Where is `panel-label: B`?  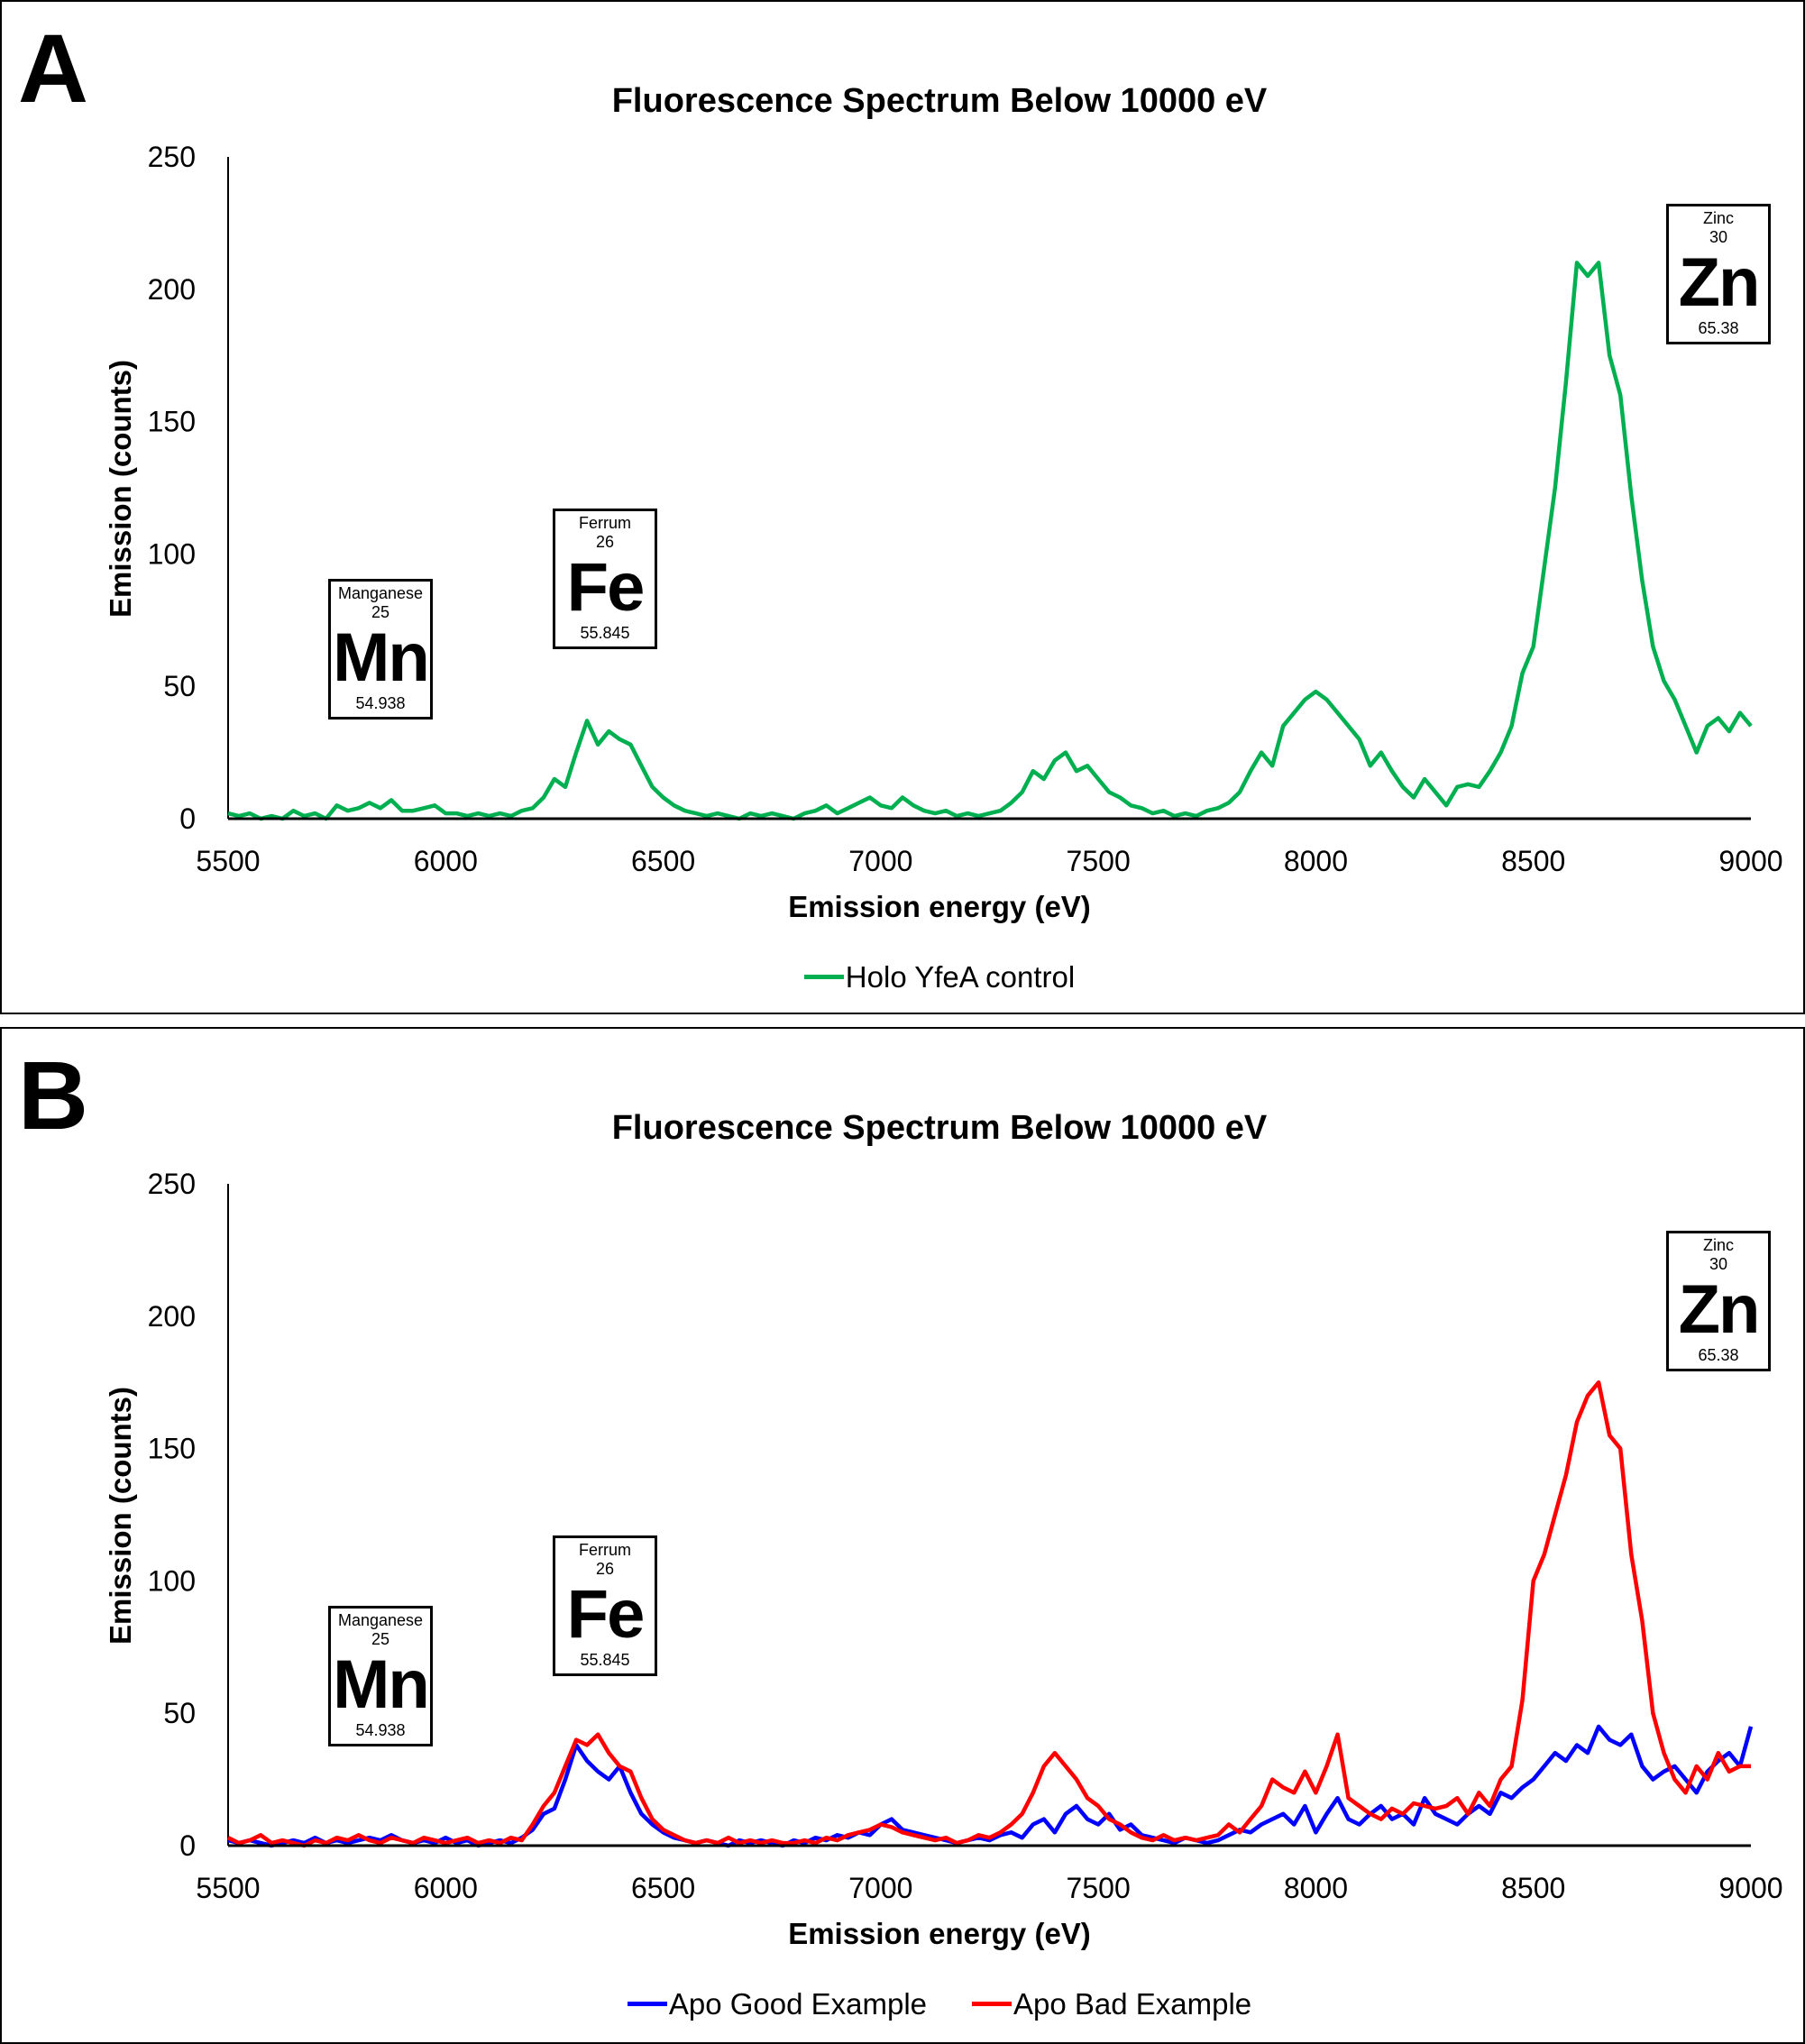 panel-label: B is located at coordinates (53, 1095).